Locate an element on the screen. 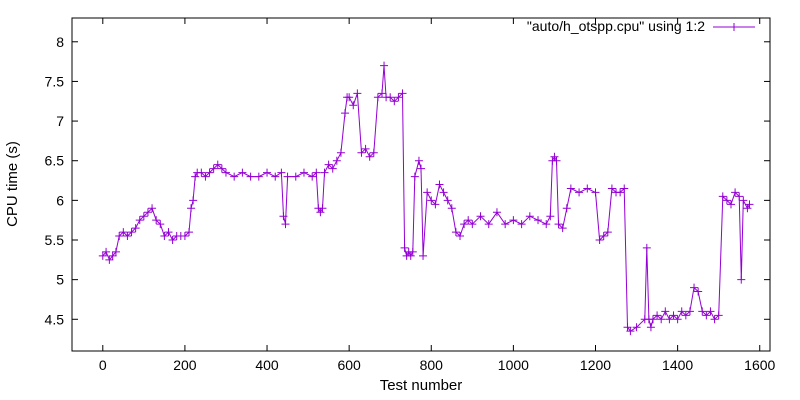 Image resolution: width=800 pixels, height=400 pixels. y-tick-label: 7 is located at coordinates (60, 121).